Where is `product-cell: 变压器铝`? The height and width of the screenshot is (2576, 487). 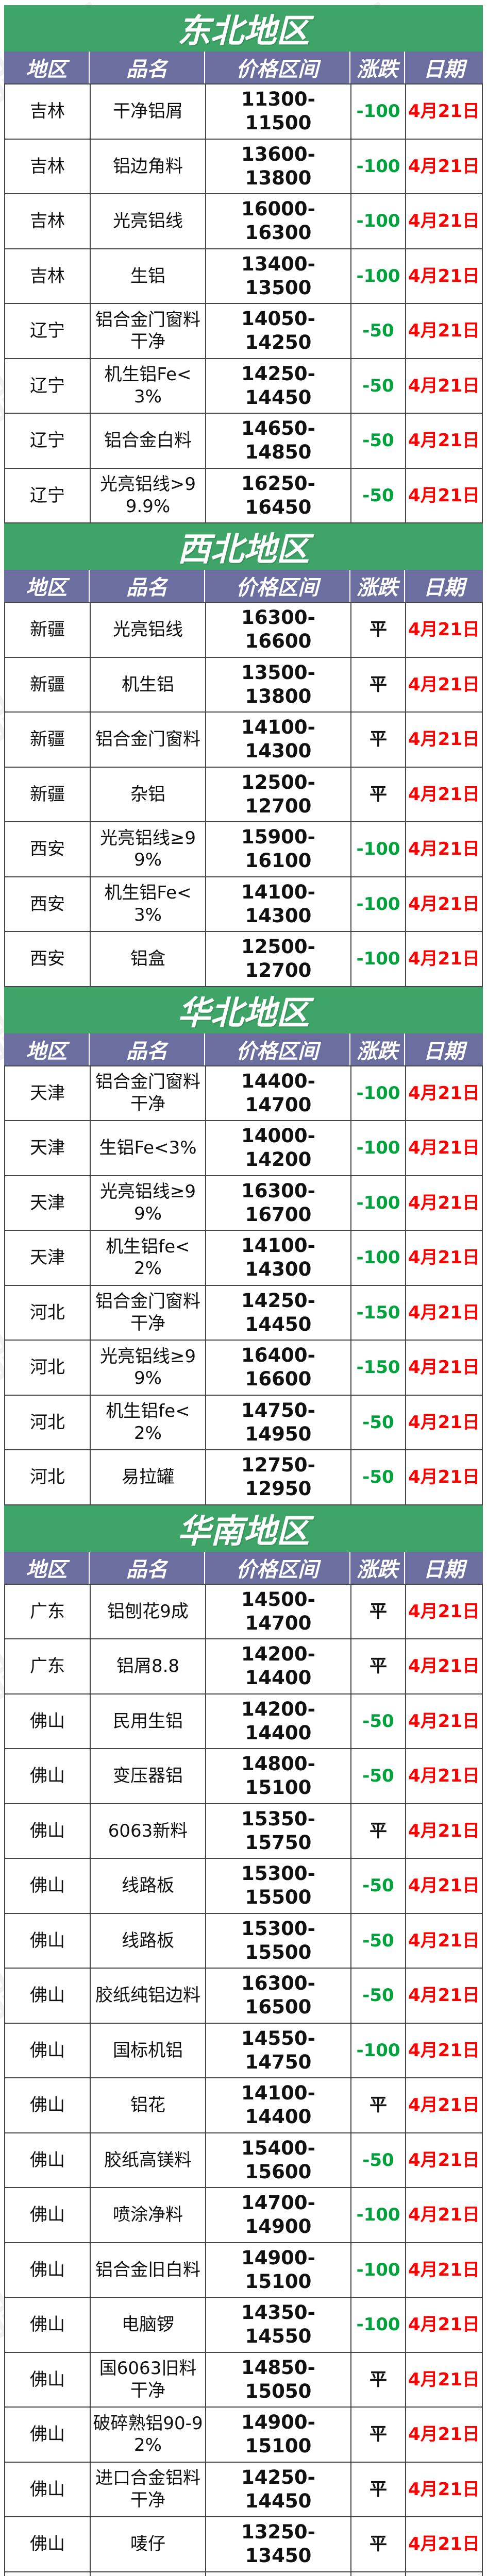 product-cell: 变压器铝 is located at coordinates (148, 1776).